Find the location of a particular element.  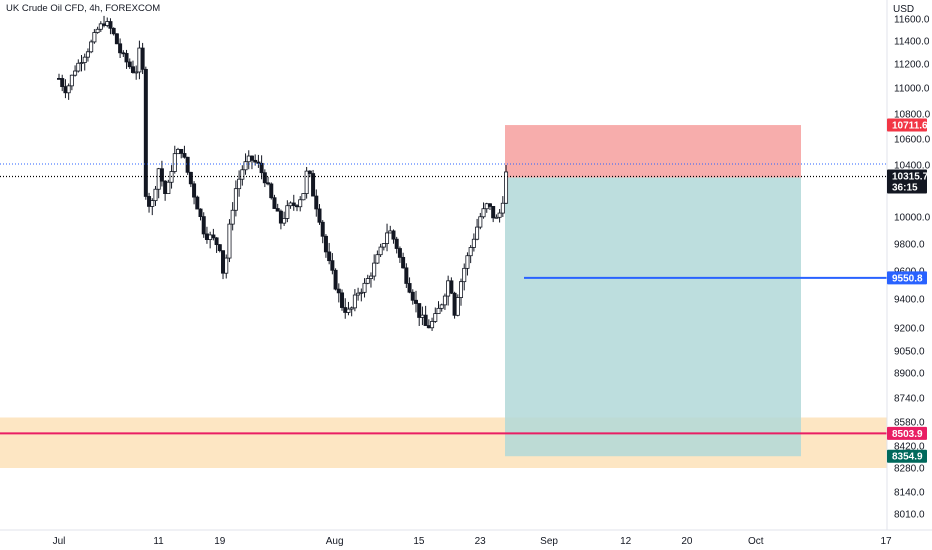

time-tick-label: 11 is located at coordinates (158, 541).